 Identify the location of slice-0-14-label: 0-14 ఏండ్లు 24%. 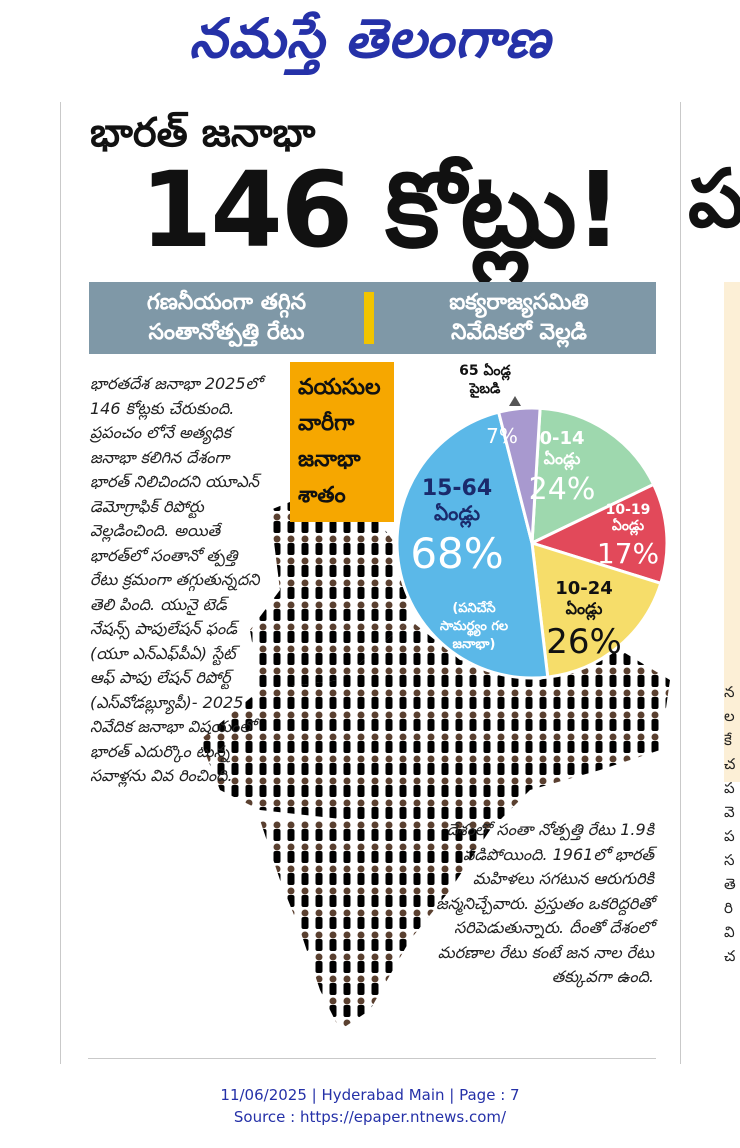
(562, 467).